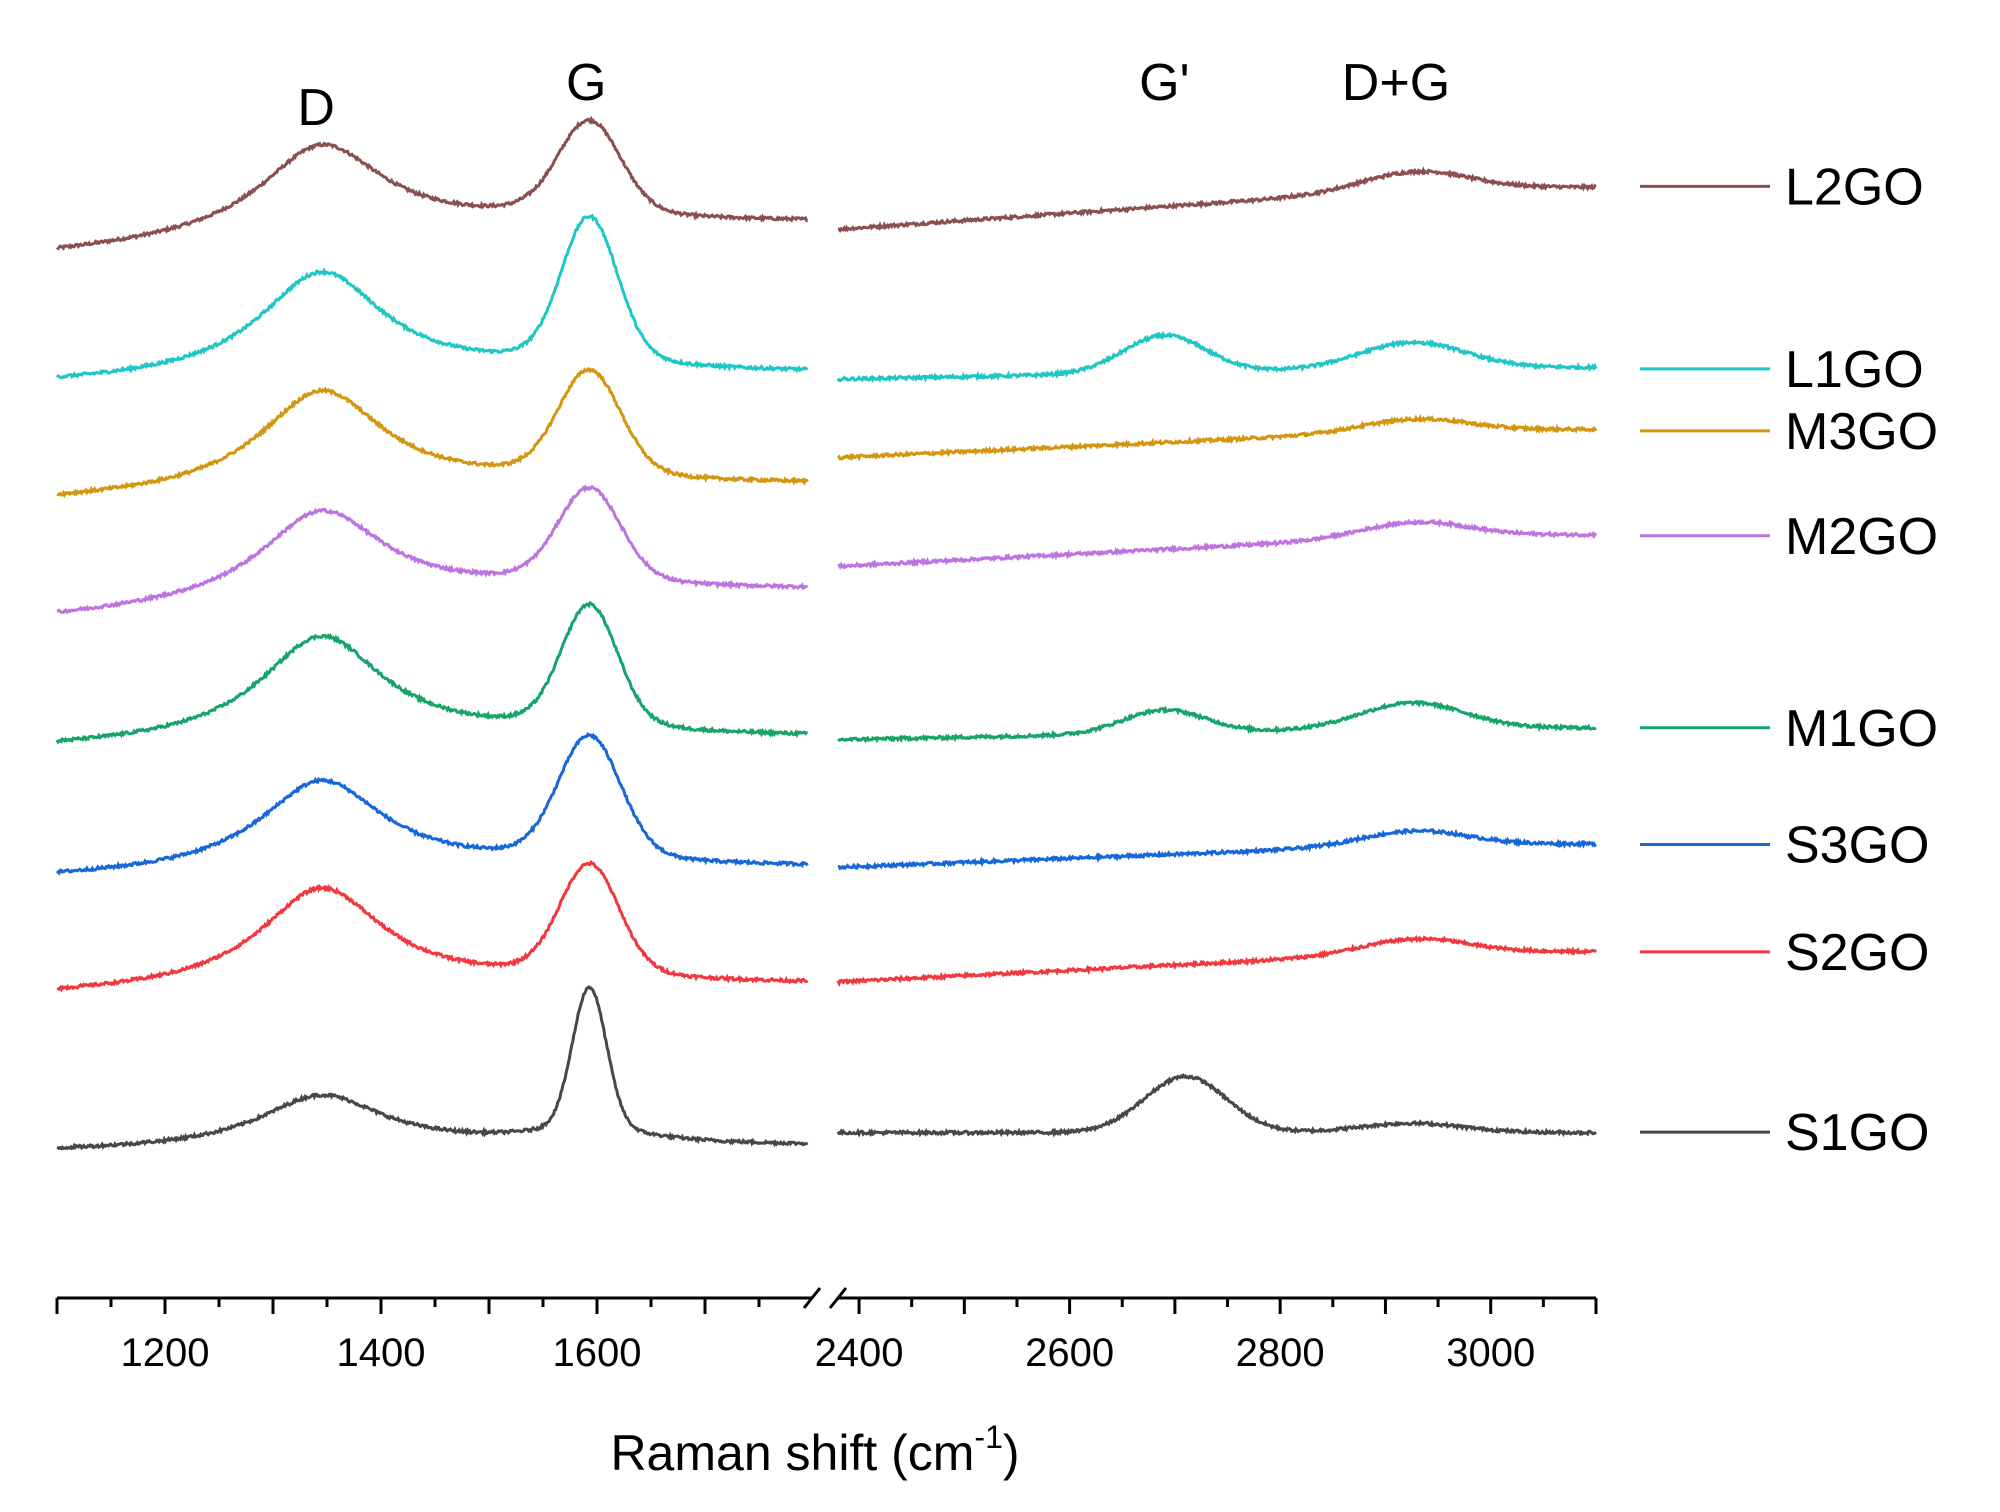 This screenshot has height=1512, width=2000. Describe the element at coordinates (792, 1453) in the screenshot. I see `x-axis-title-main: Raman shift (cm` at that location.